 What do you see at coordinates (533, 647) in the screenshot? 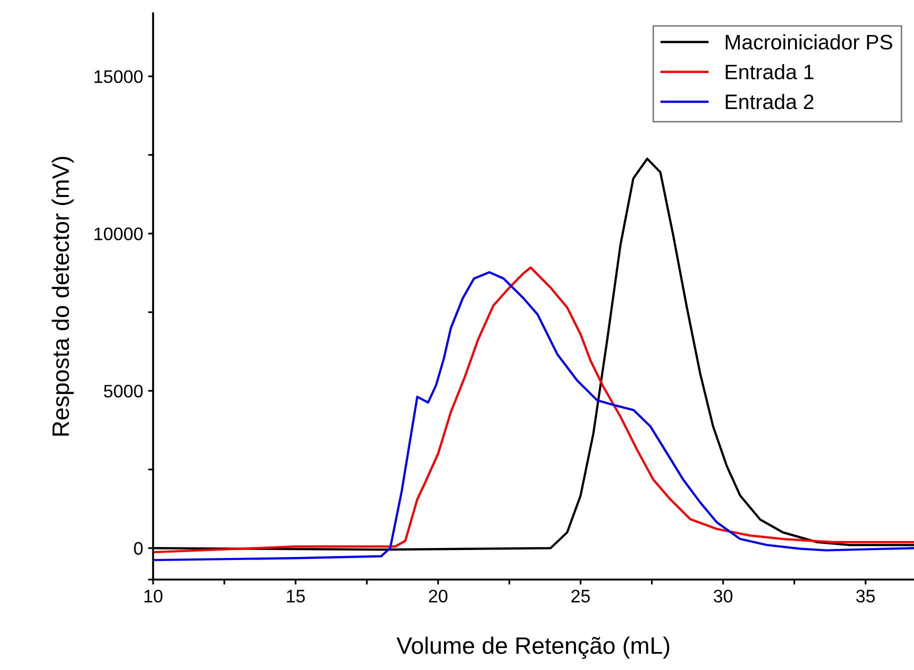
I see `x-axis-title: Volume de Retenção (mL)` at bounding box center [533, 647].